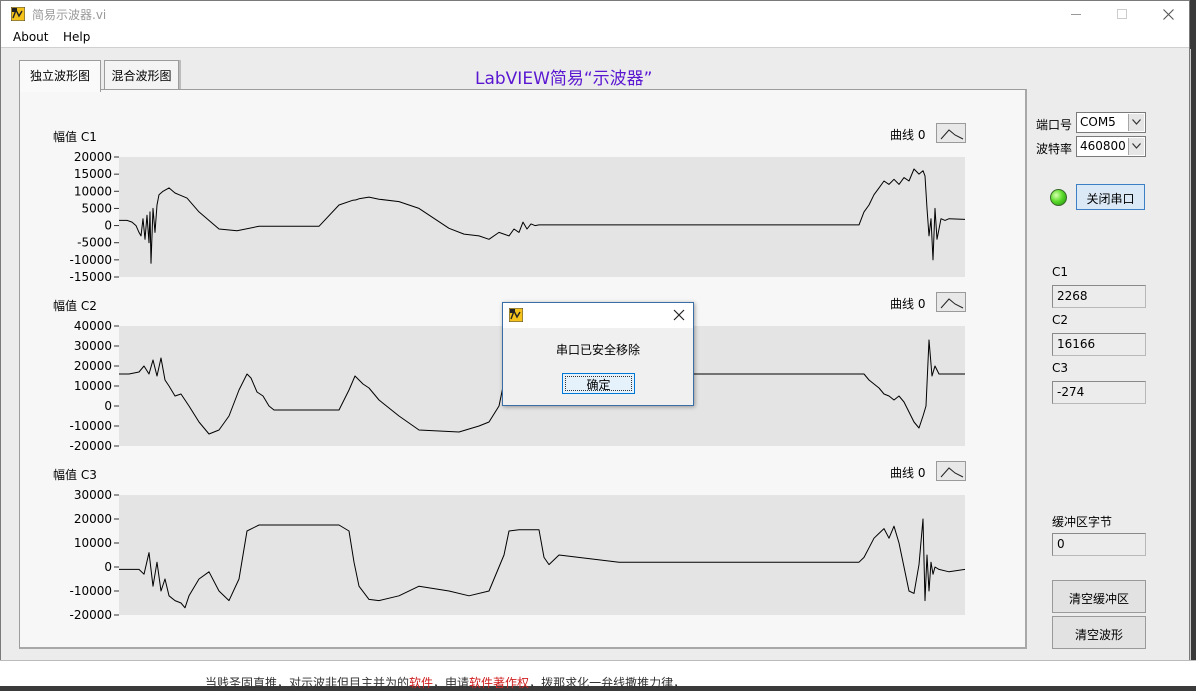 This screenshot has height=691, width=1196. What do you see at coordinates (1098, 122) in the screenshot?
I see `port-value: COM5` at bounding box center [1098, 122].